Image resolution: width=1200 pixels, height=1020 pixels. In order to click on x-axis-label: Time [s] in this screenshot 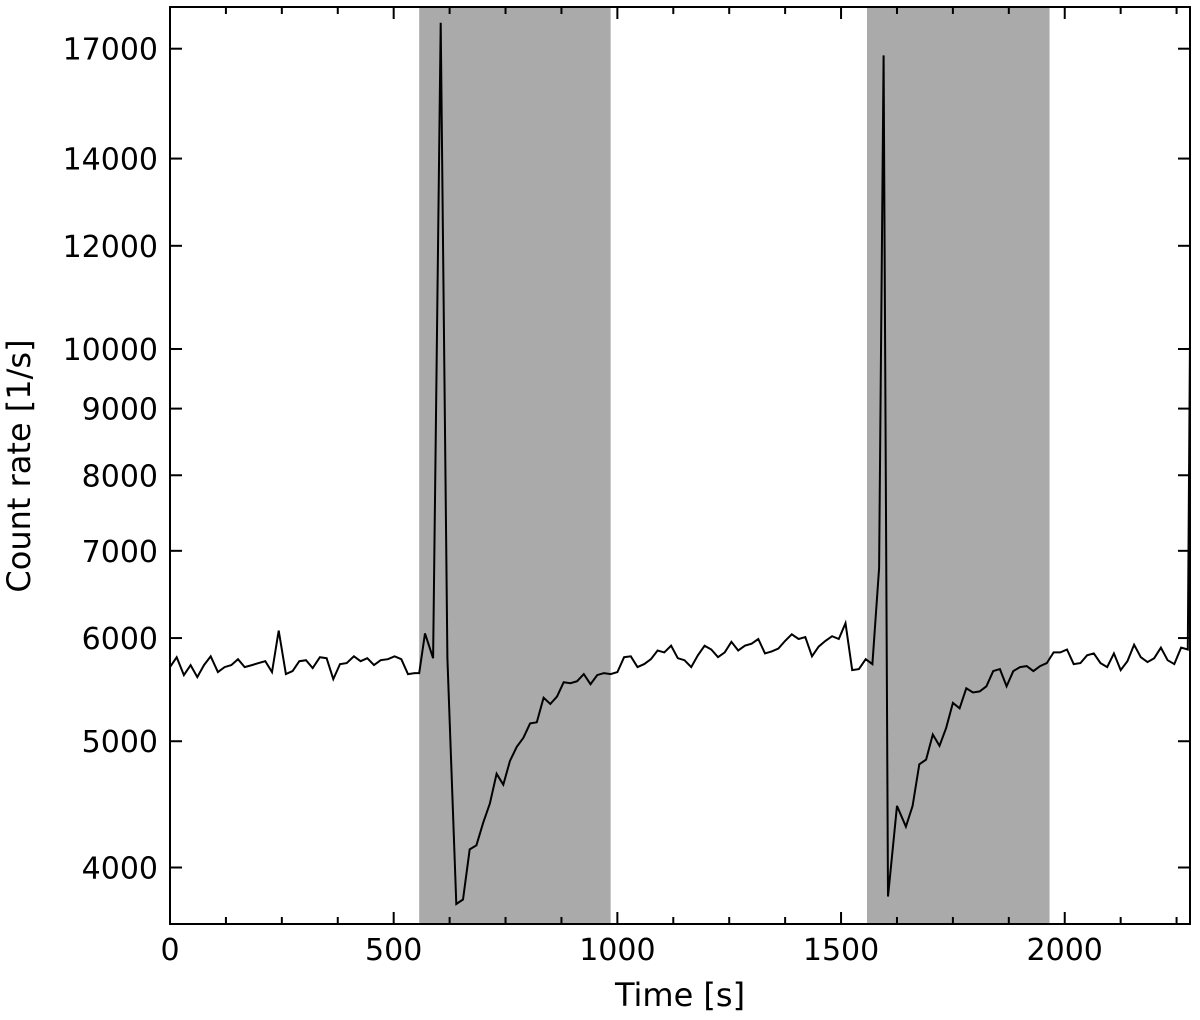, I will do `click(679, 995)`.